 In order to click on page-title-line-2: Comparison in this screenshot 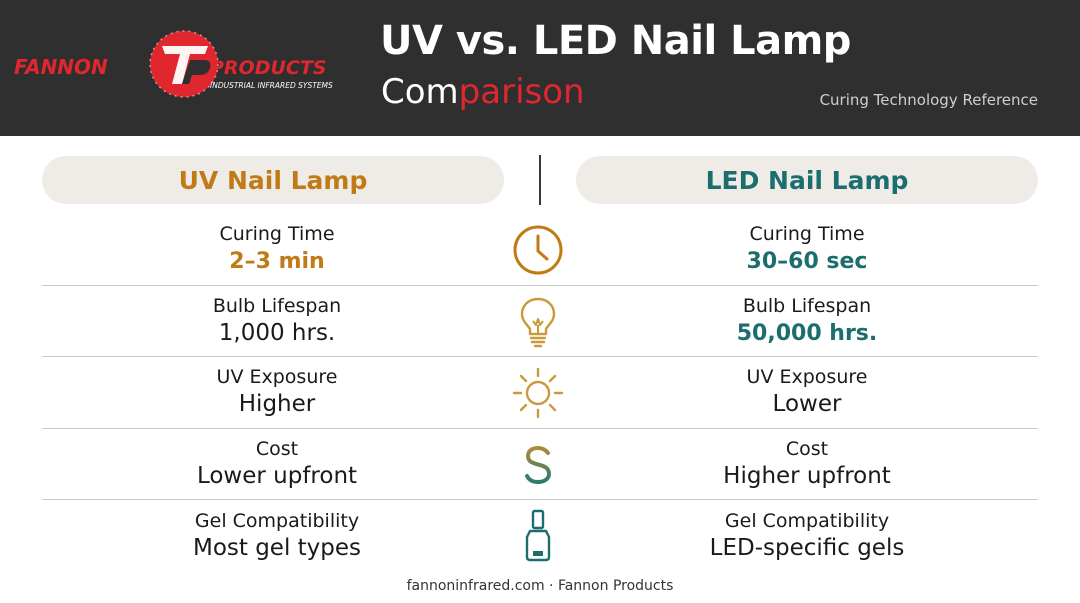, I will do `click(483, 92)`.